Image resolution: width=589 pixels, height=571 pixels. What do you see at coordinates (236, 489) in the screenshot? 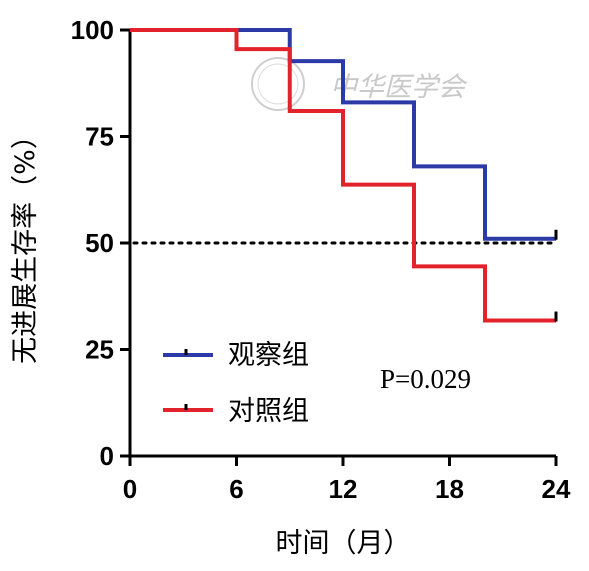
I see `x-tick-label: 6` at bounding box center [236, 489].